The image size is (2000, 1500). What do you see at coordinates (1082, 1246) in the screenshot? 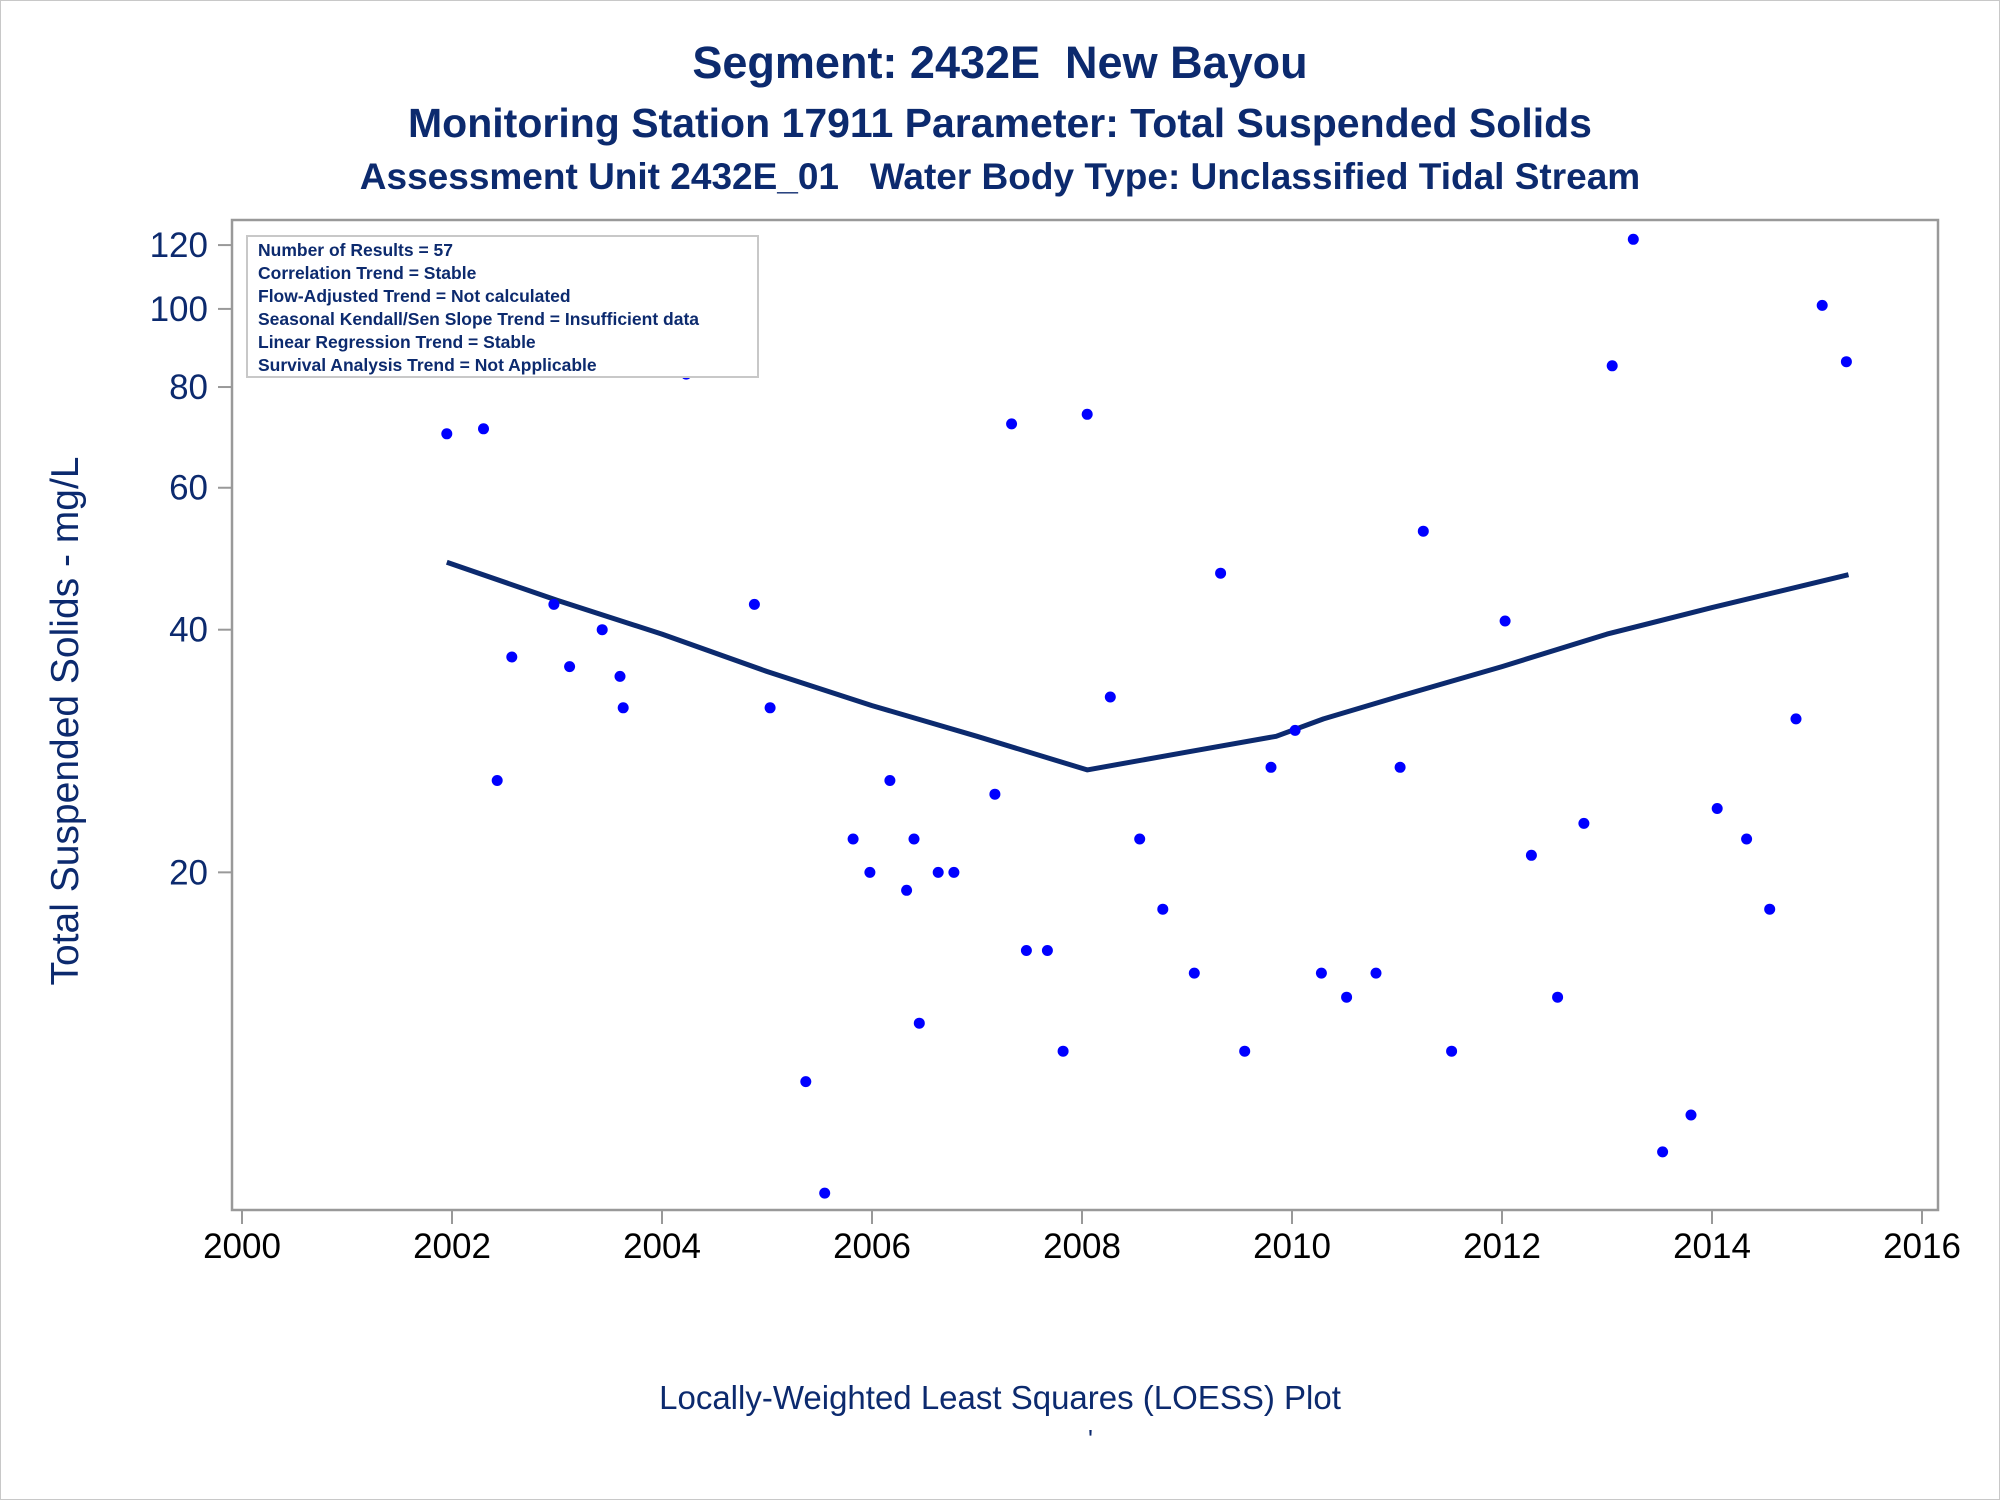
I see `x-tick-label: 2008` at bounding box center [1082, 1246].